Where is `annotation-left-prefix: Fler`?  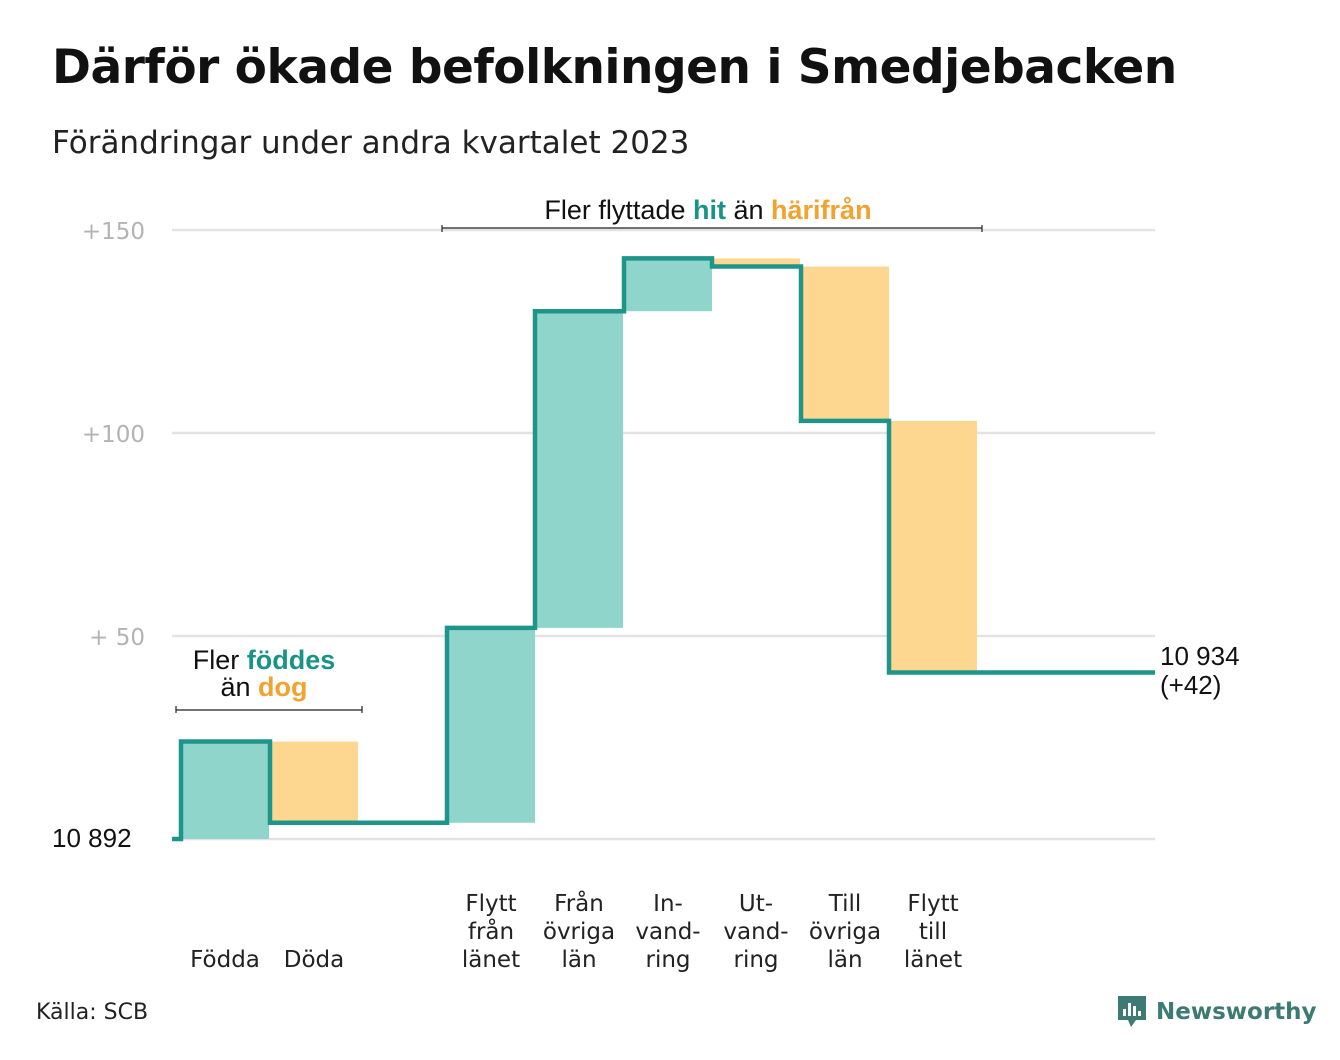 annotation-left-prefix: Fler is located at coordinates (220, 660).